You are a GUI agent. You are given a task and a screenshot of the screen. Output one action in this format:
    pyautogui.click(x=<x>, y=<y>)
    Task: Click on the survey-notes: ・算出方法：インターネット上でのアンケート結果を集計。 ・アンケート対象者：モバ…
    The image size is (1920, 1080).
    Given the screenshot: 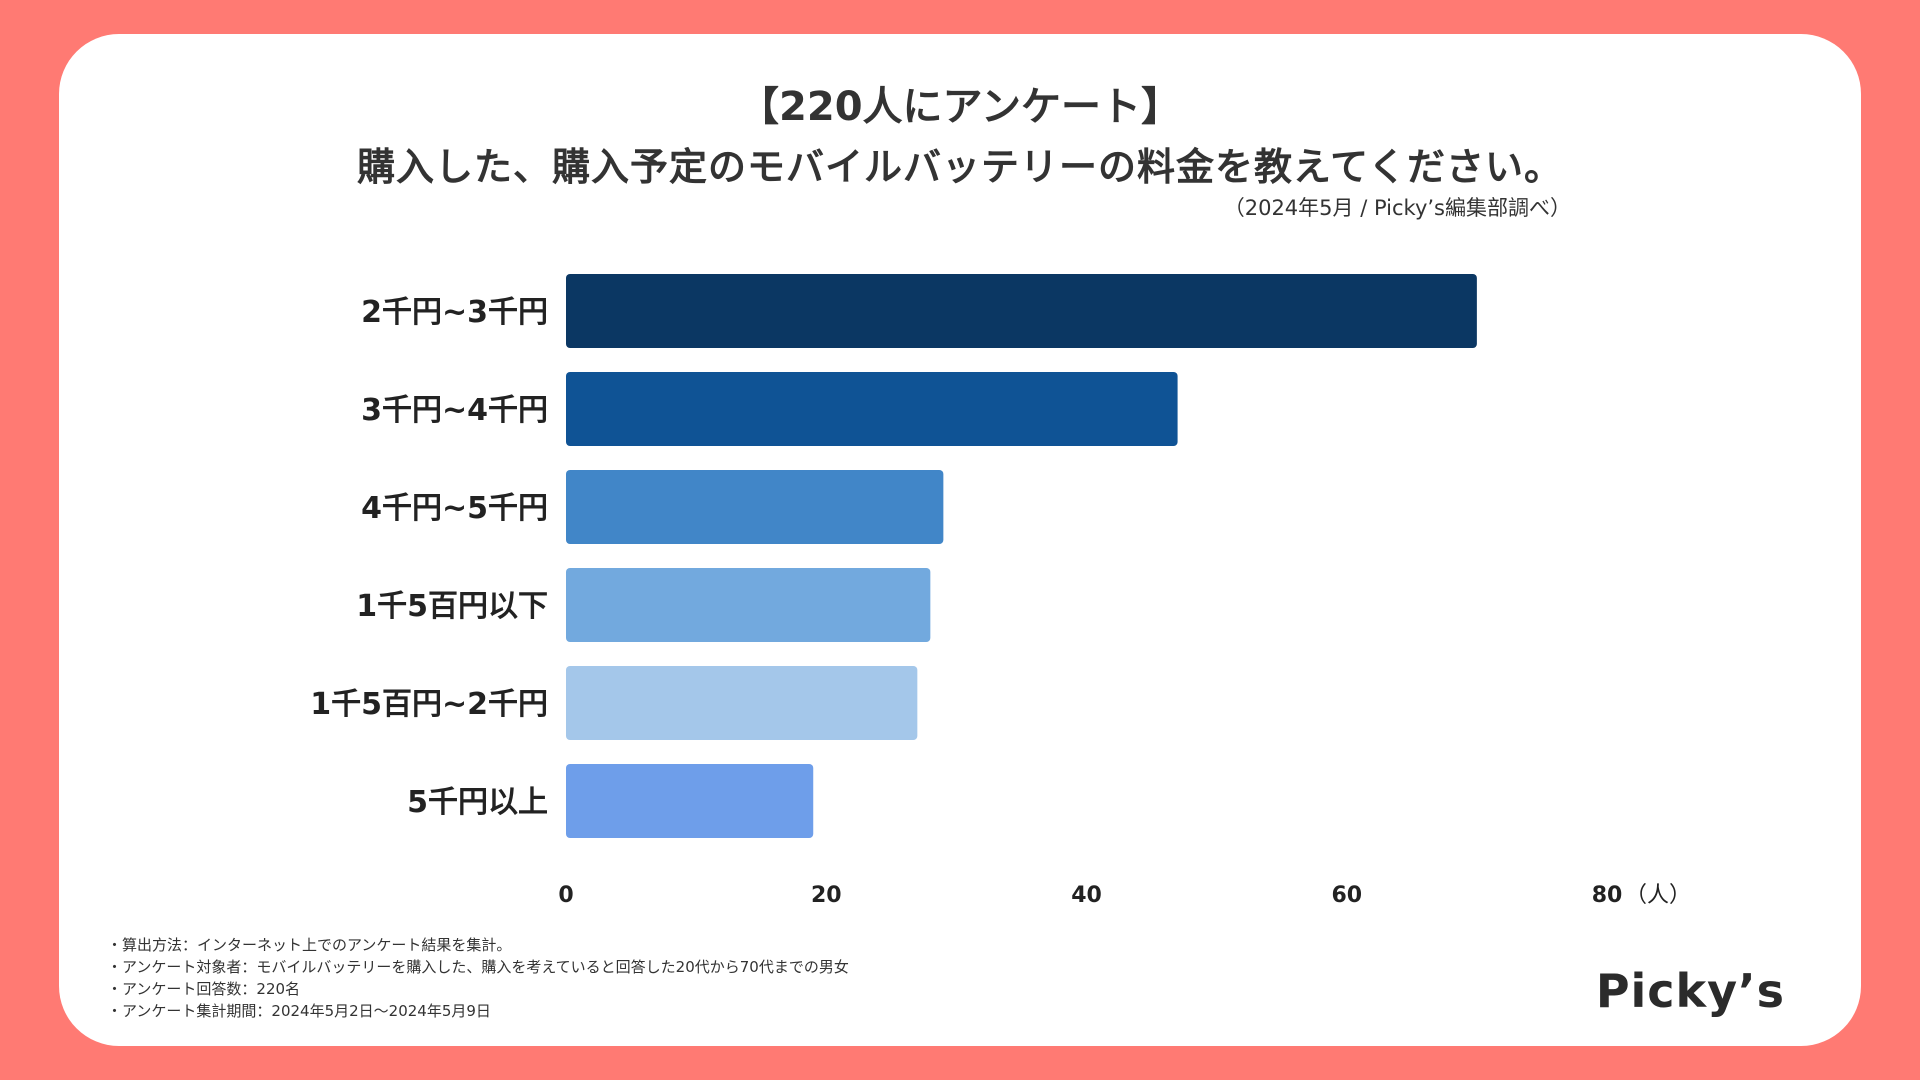 What is the action you would take?
    pyautogui.click(x=478, y=978)
    